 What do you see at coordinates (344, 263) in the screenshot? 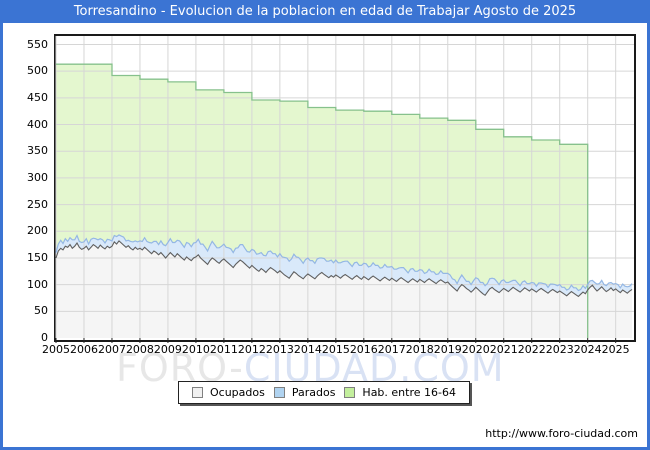
I see `series-parados-line` at bounding box center [344, 263].